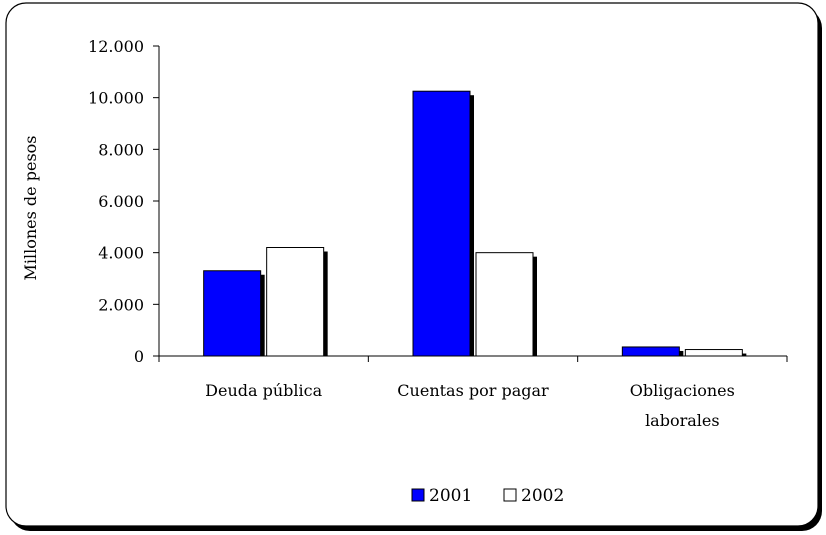 This screenshot has height=535, width=826. Describe the element at coordinates (116, 98) in the screenshot. I see `y-tick-label: 10.000` at that location.